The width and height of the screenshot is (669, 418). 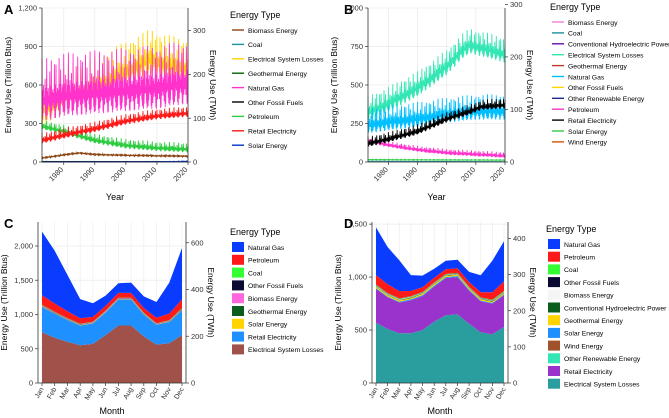 I want to click on legend-label: Natural Gas, so click(x=586, y=77).